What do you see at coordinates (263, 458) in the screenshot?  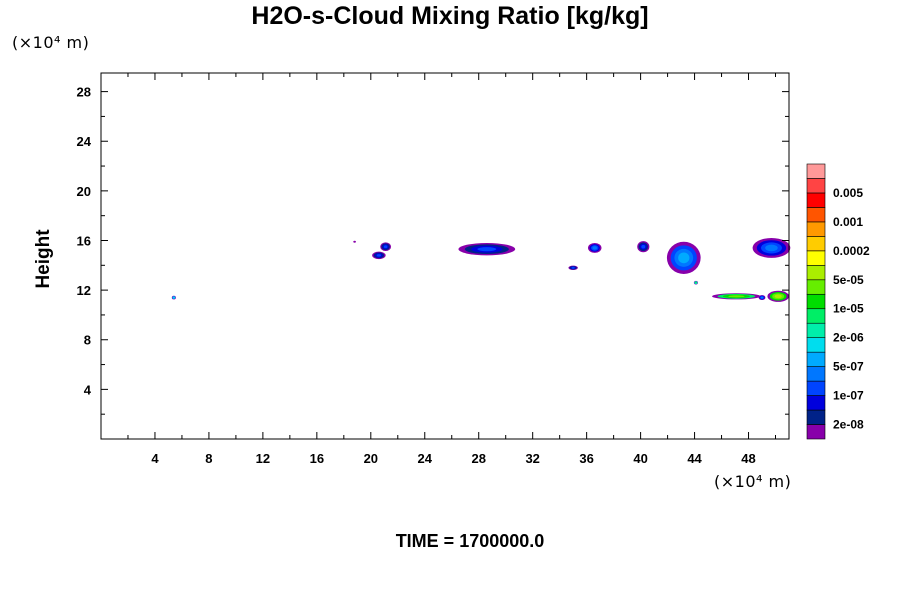 I see `x-tick-label: 12` at bounding box center [263, 458].